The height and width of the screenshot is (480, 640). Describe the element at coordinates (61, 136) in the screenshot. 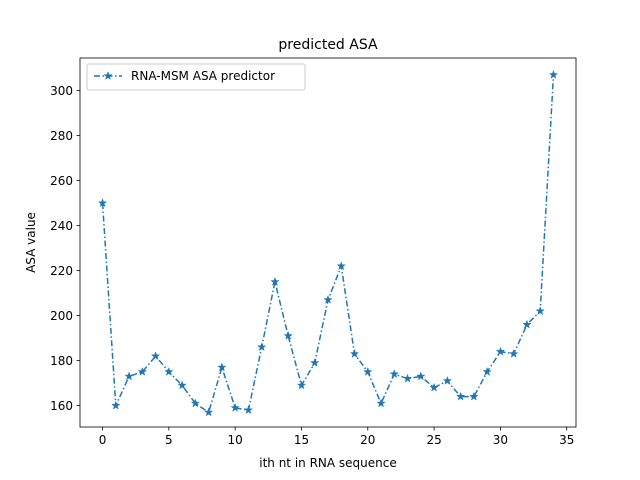

I see `y-tick-label: 280` at that location.